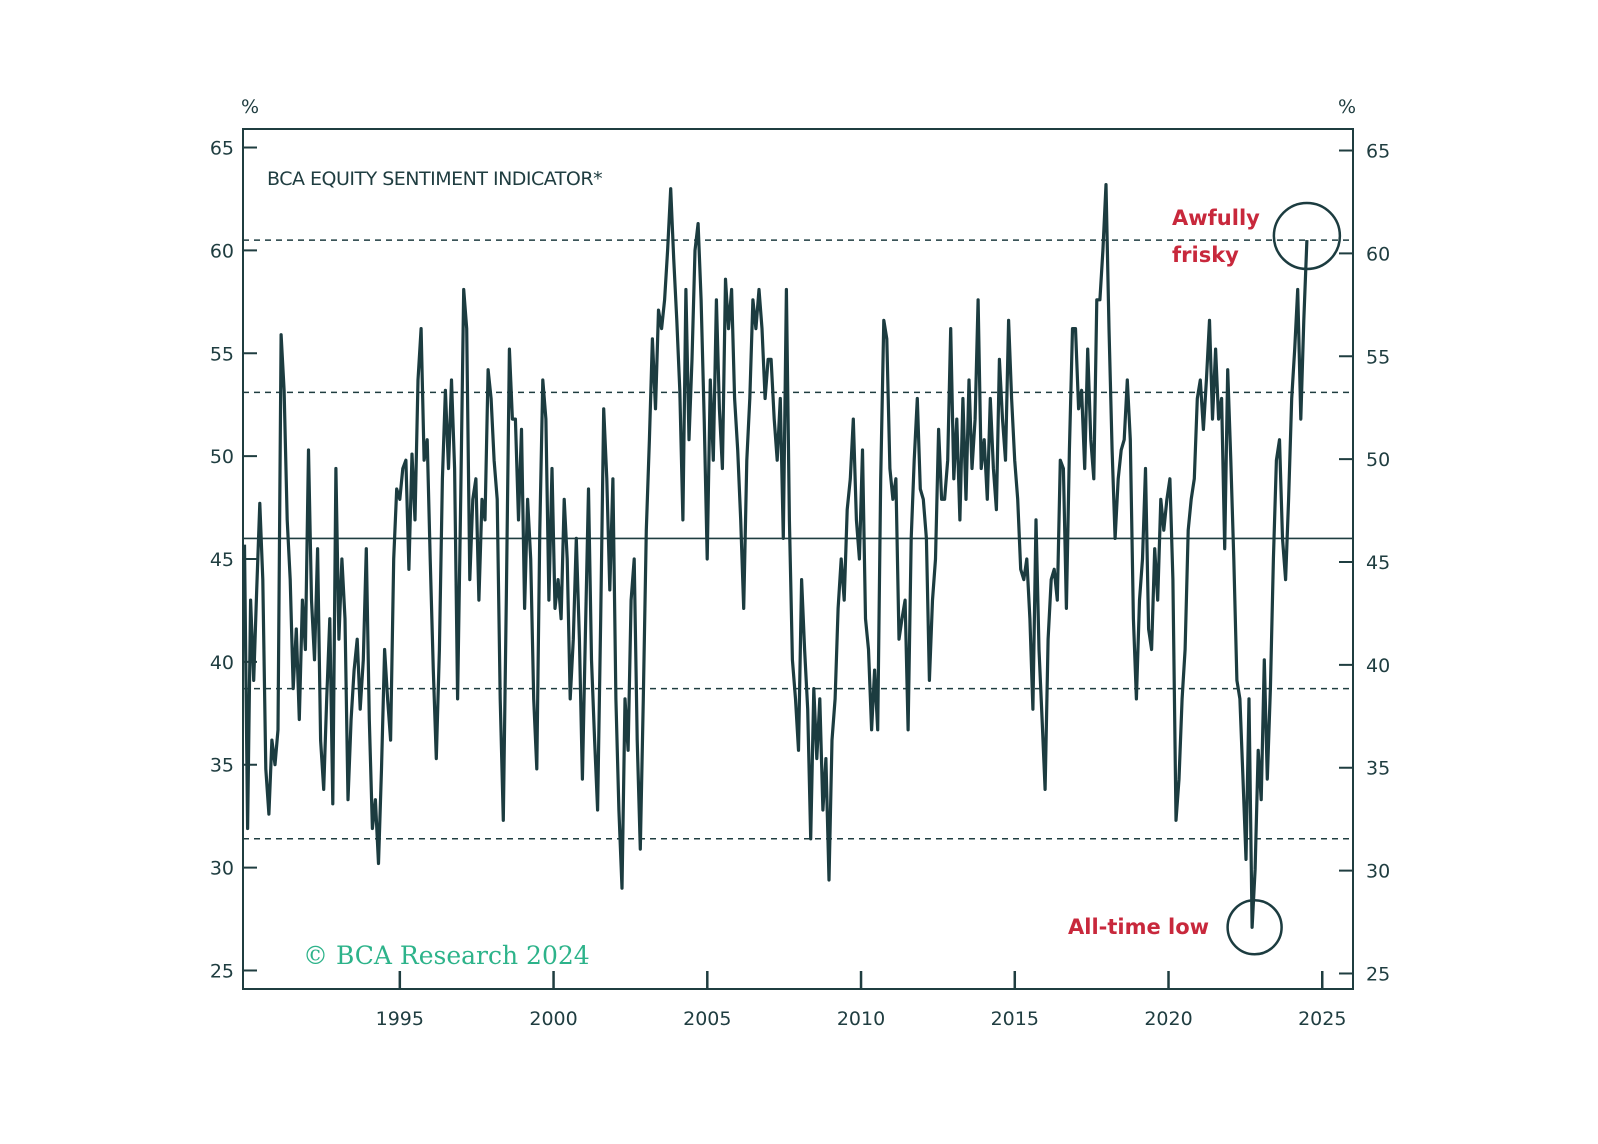 Image resolution: width=1598 pixels, height=1144 pixels. What do you see at coordinates (553, 1019) in the screenshot?
I see `x-tick-label: 2000` at bounding box center [553, 1019].